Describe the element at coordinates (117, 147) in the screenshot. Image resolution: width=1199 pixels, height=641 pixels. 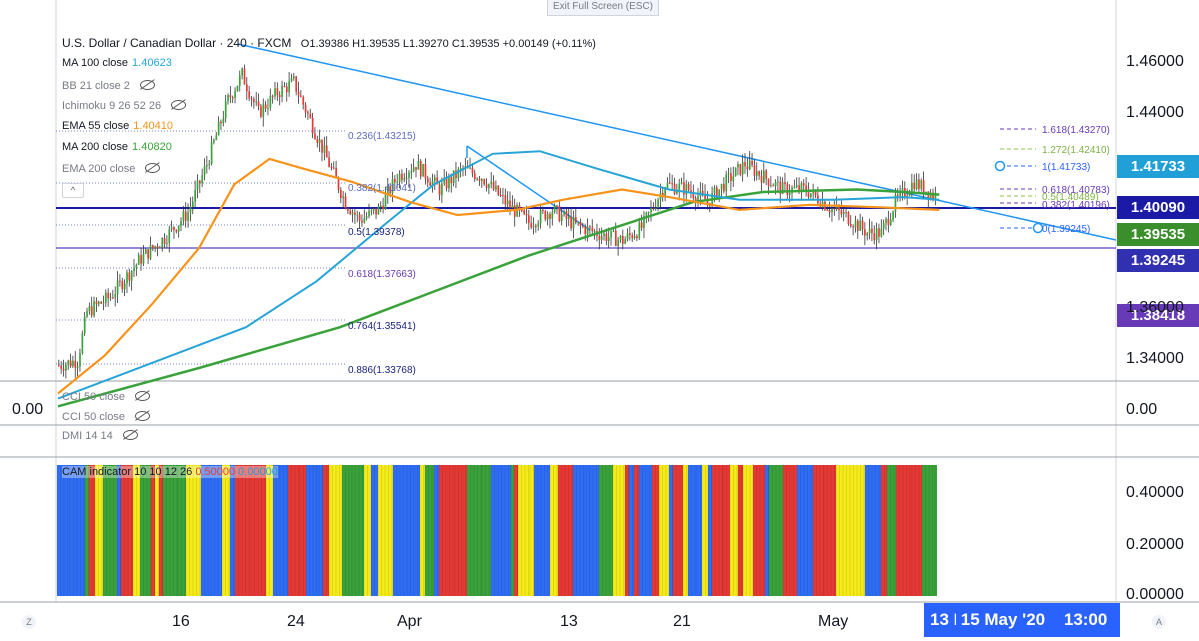
I see `legend-ma200: MA 200 close 1.40820` at that location.